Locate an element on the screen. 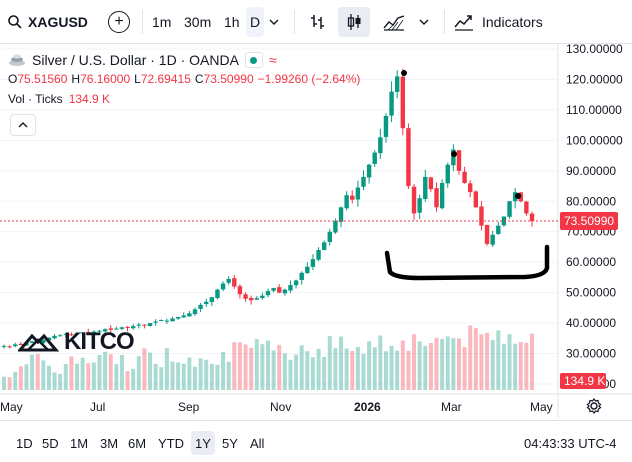  clock: 04:43:33 UTC-4 is located at coordinates (570, 443).